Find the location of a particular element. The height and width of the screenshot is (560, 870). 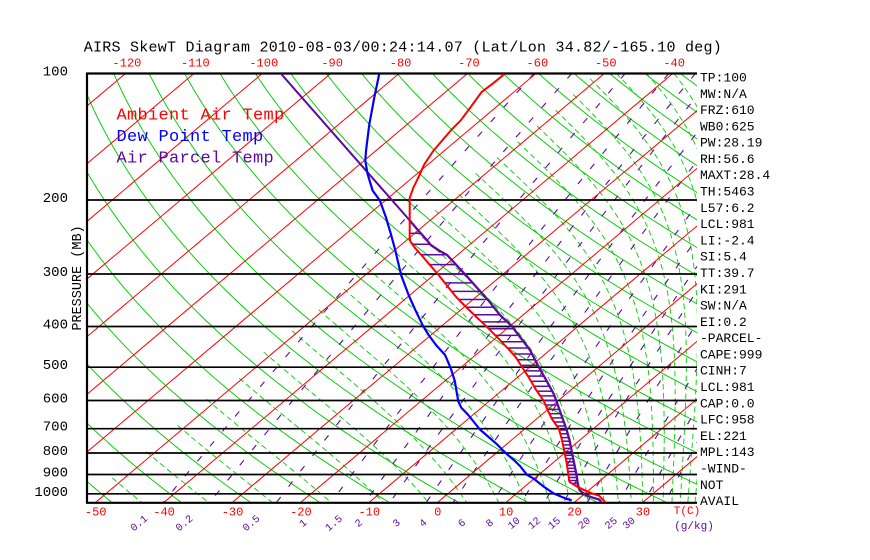

svg-text: -WIND- is located at coordinates (723, 468).